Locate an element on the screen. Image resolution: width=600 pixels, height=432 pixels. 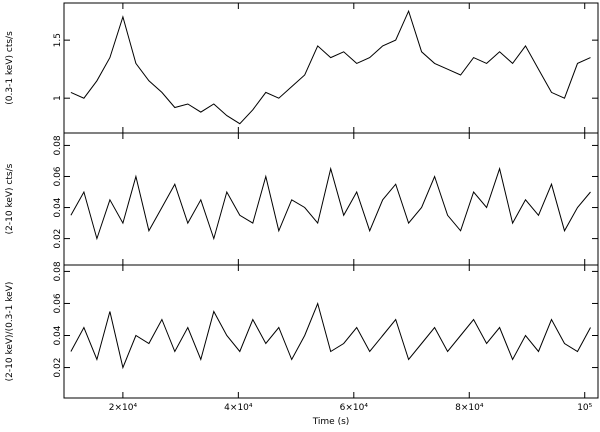
light-curve is located at coordinates (330, 335).